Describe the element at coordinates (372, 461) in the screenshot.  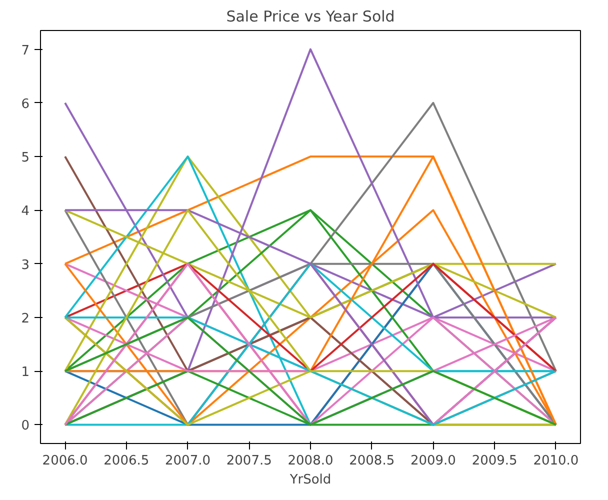
I see `x-tick-label: 2008.5` at that location.